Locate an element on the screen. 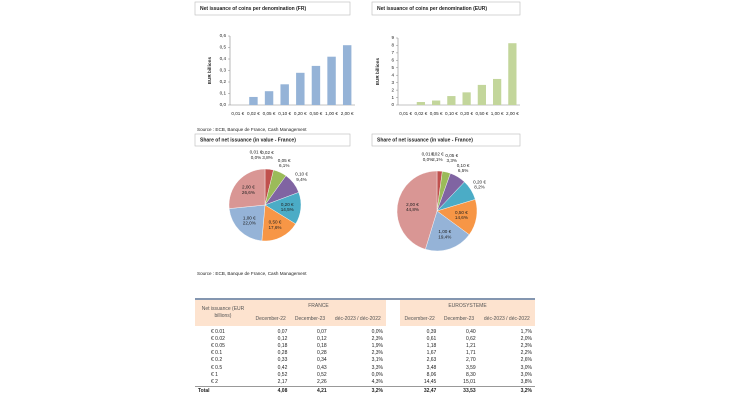  table-cell: 3,8% is located at coordinates (526, 381).